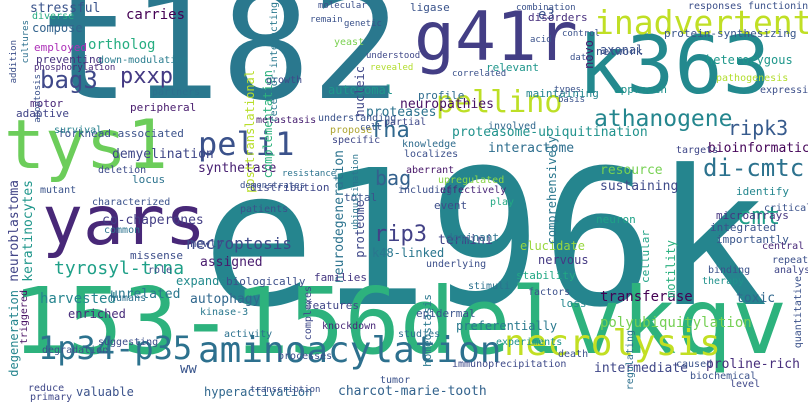 The width and height of the screenshot is (808, 404). Describe the element at coordinates (701, 22) in the screenshot. I see `cloud-word: inadvertent` at that location.